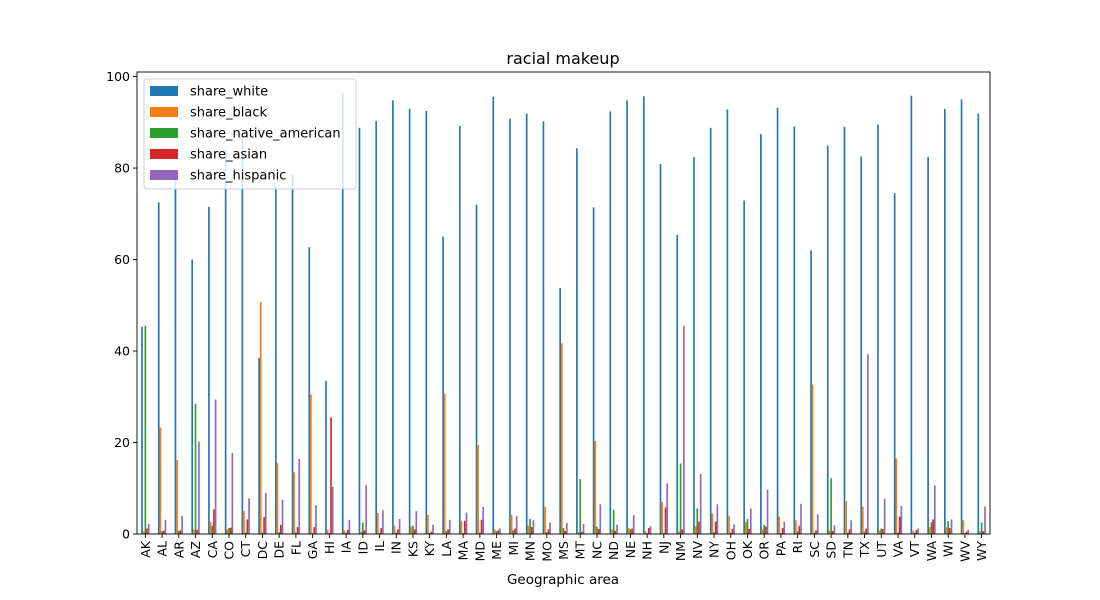 Image resolution: width=1100 pixels, height=600 pixels. I want to click on bar-share_white-MO, so click(543, 327).